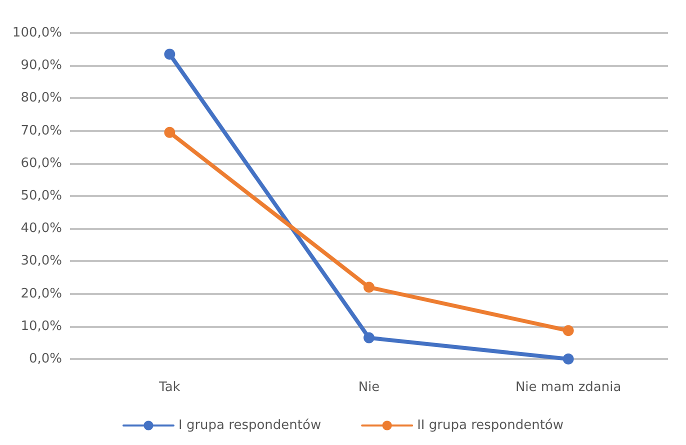  What do you see at coordinates (369, 387) in the screenshot?
I see `x-tick-label: Nie` at bounding box center [369, 387].